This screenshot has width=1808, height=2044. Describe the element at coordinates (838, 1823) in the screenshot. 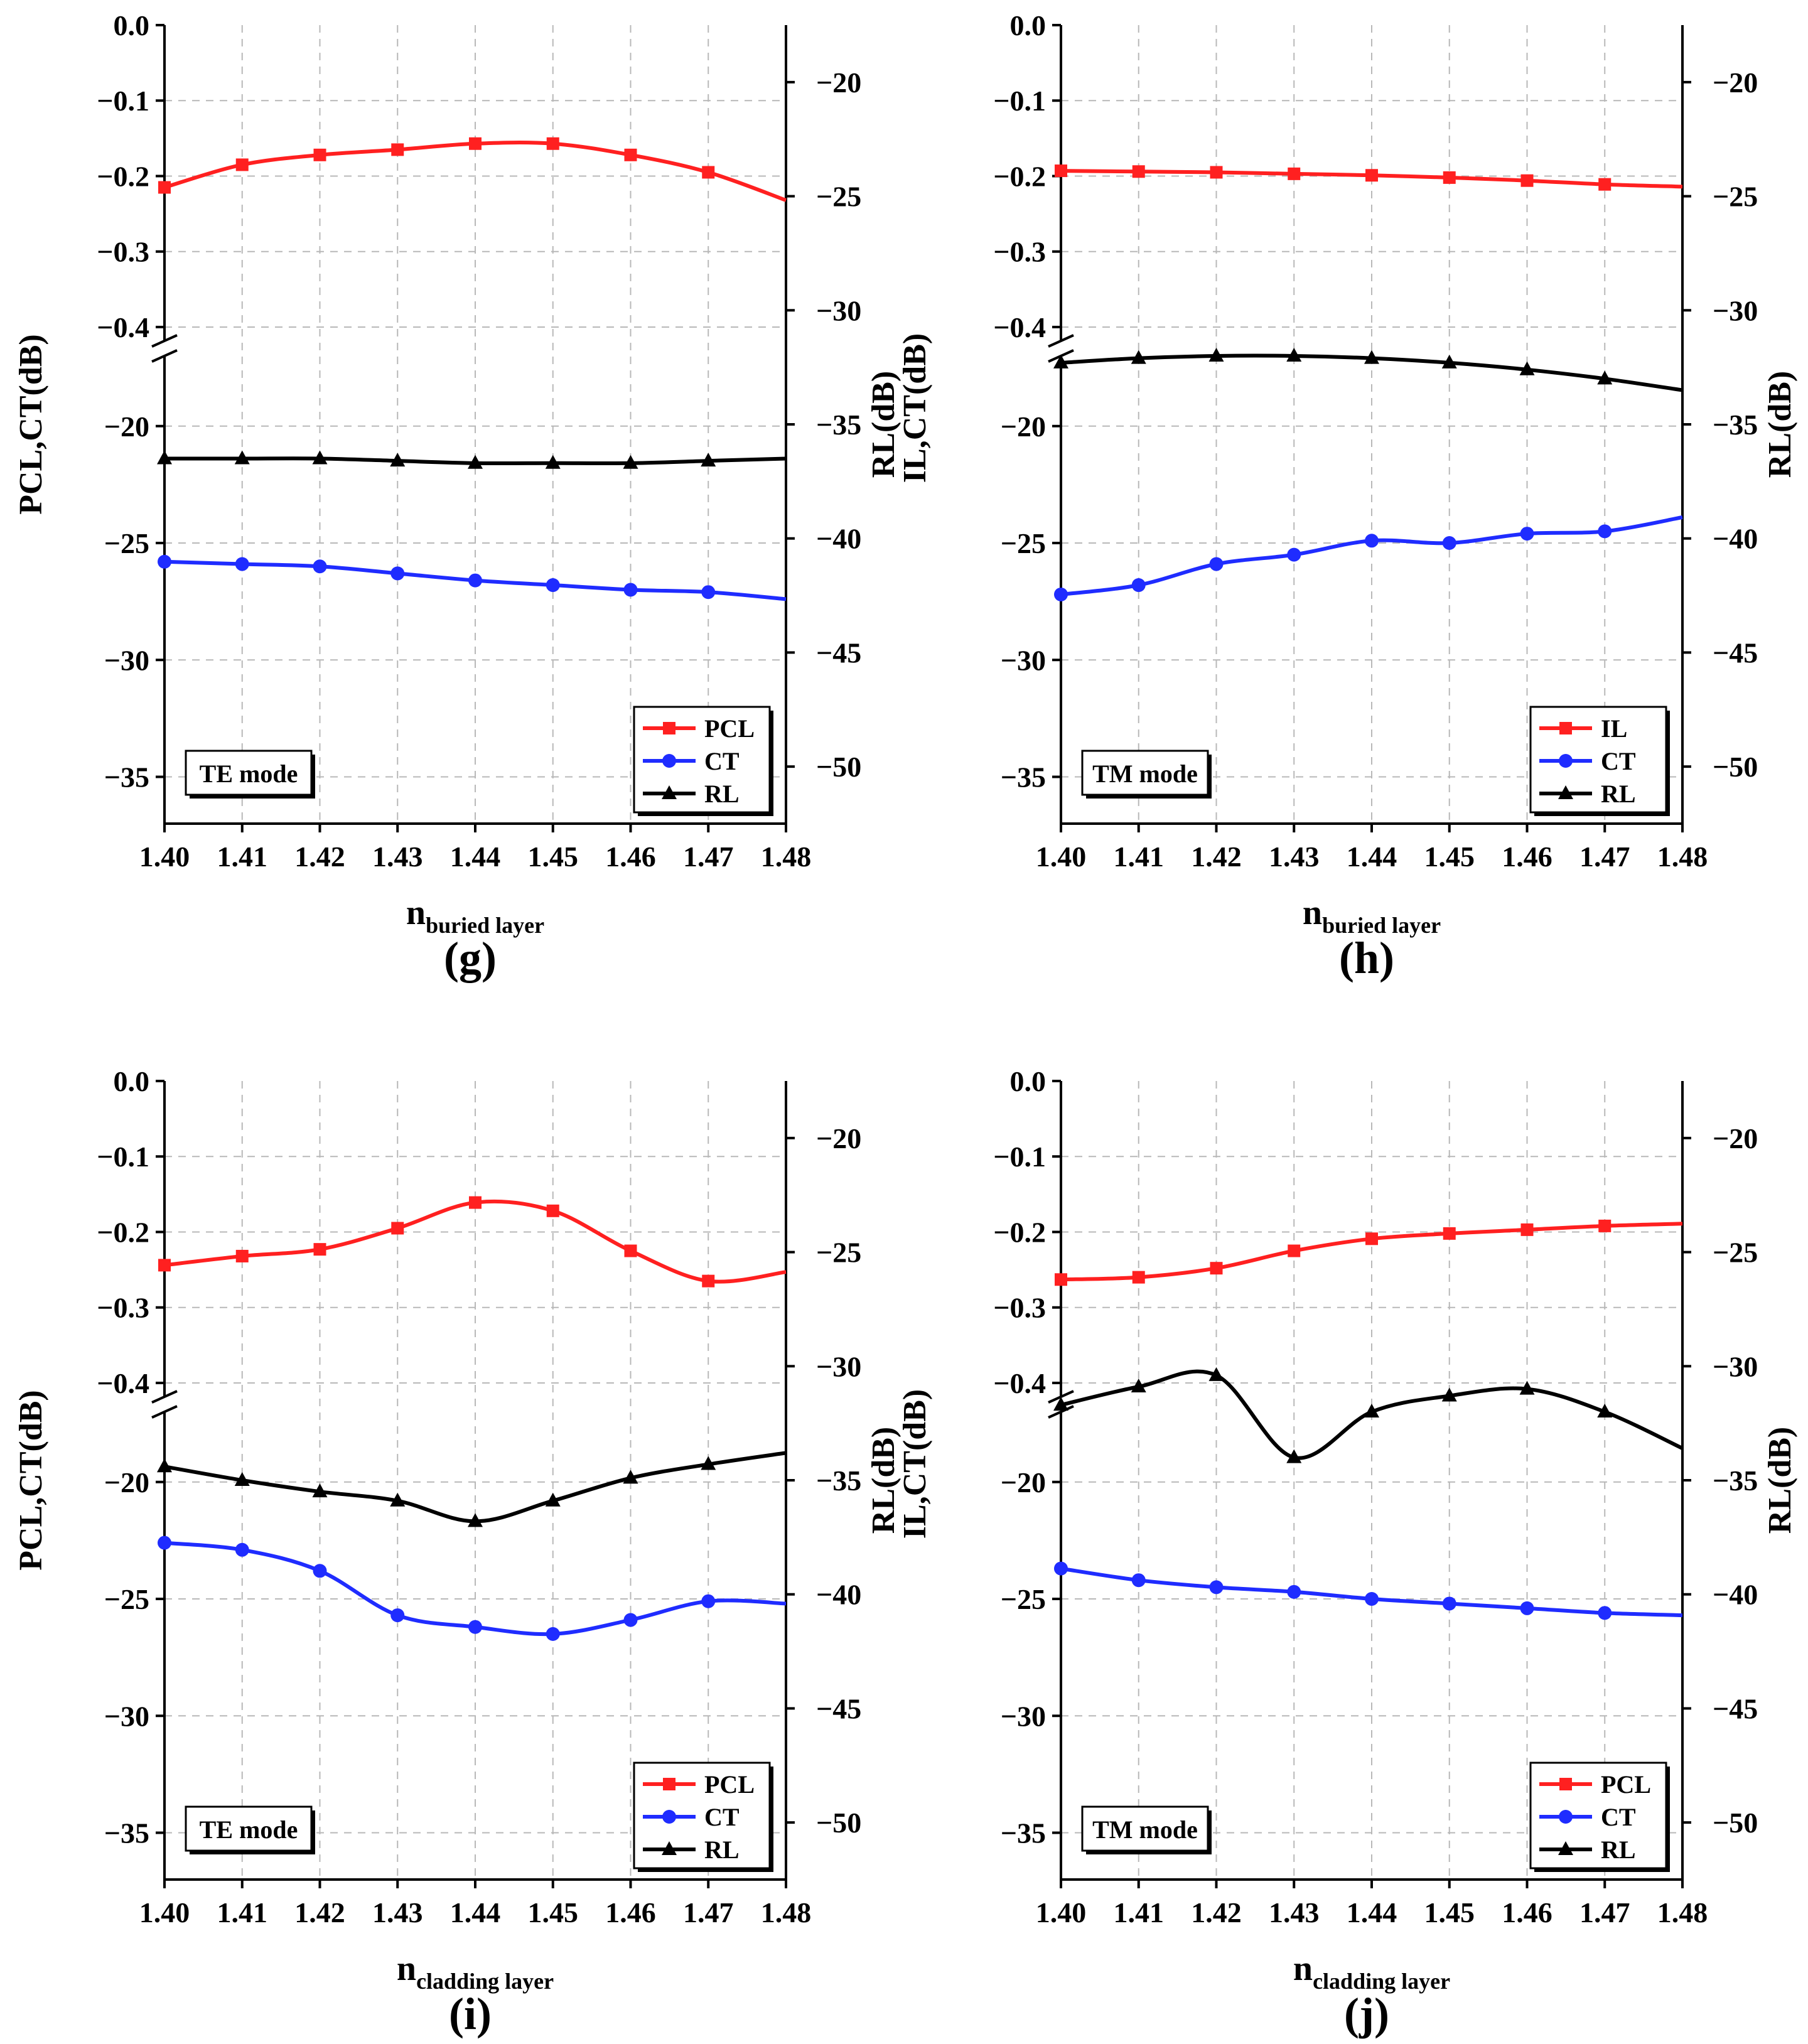

I see `y-tick-label-right: −50` at that location.